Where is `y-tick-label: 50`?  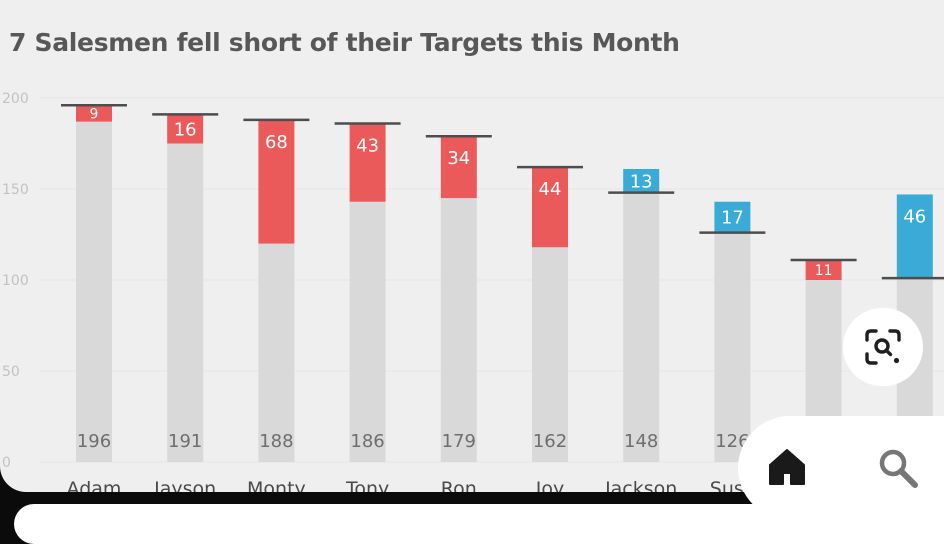
y-tick-label: 50 is located at coordinates (11, 372).